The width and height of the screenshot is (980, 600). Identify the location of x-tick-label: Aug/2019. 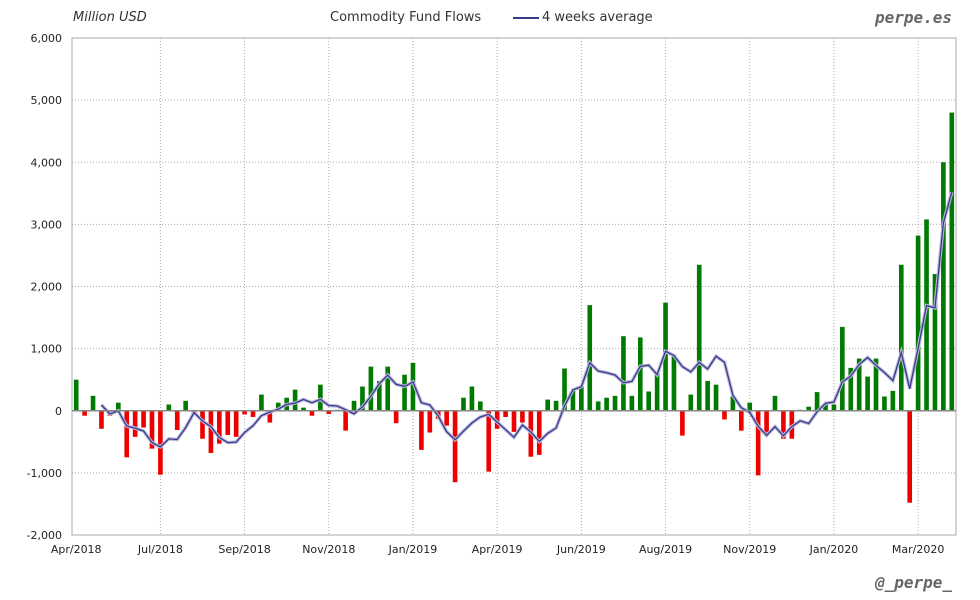
(665, 549).